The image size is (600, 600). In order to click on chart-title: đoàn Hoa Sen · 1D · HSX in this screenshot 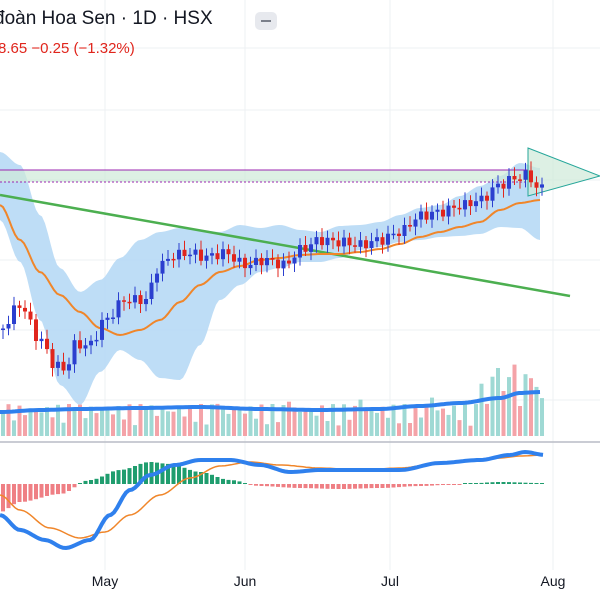, I will do `click(106, 18)`.